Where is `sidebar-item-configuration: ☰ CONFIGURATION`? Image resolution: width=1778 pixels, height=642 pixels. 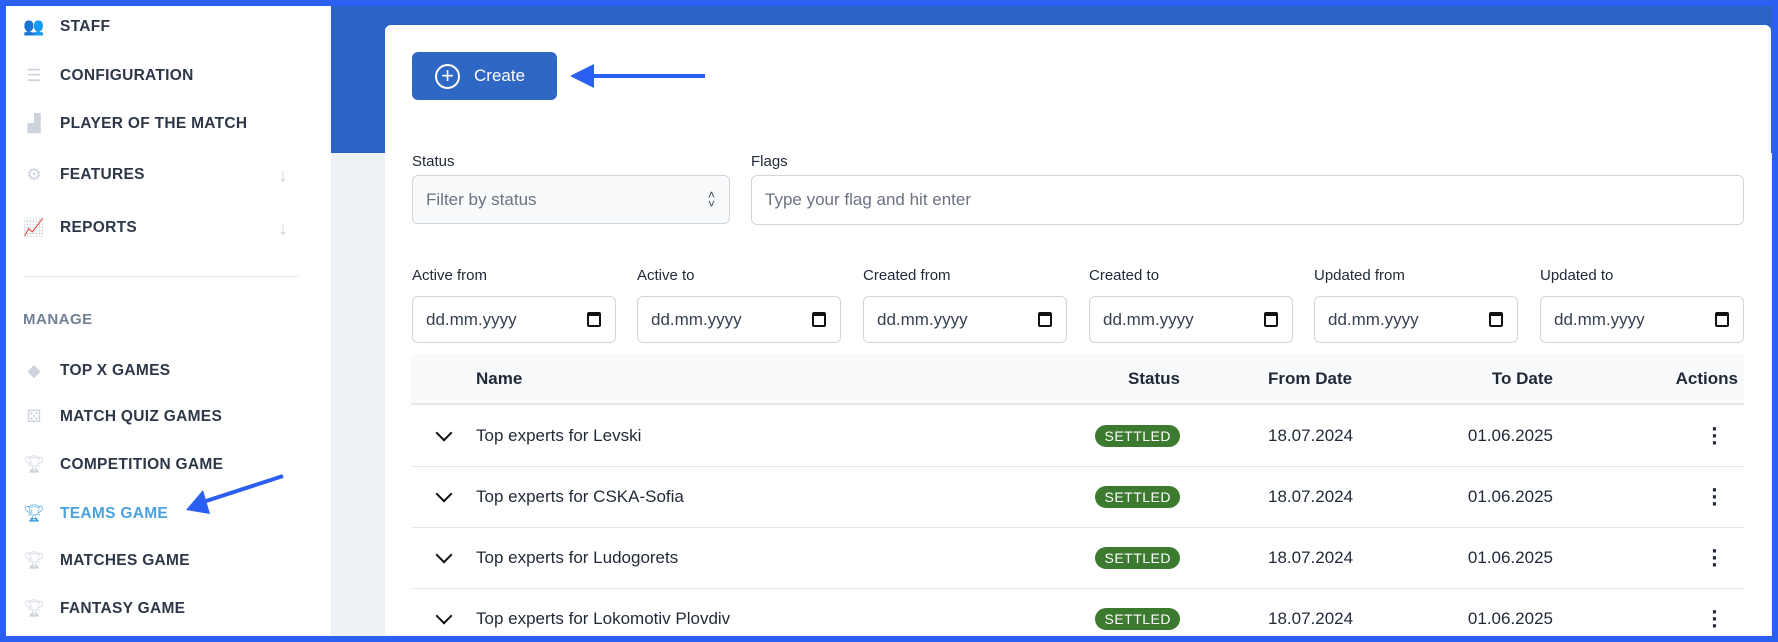 sidebar-item-configuration: ☰ CONFIGURATION is located at coordinates (108, 76).